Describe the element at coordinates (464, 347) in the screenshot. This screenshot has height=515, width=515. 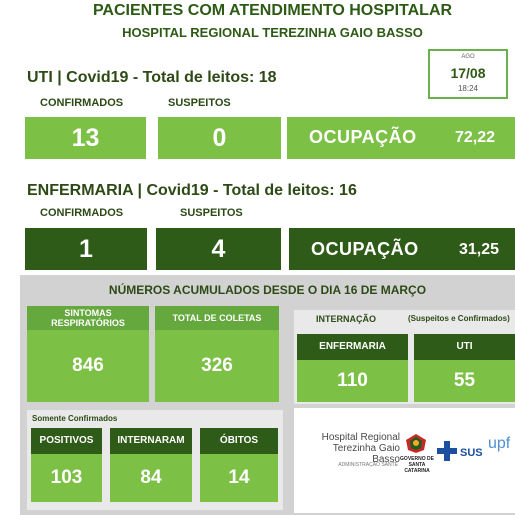
I see `uti-acum-header: UTI` at that location.